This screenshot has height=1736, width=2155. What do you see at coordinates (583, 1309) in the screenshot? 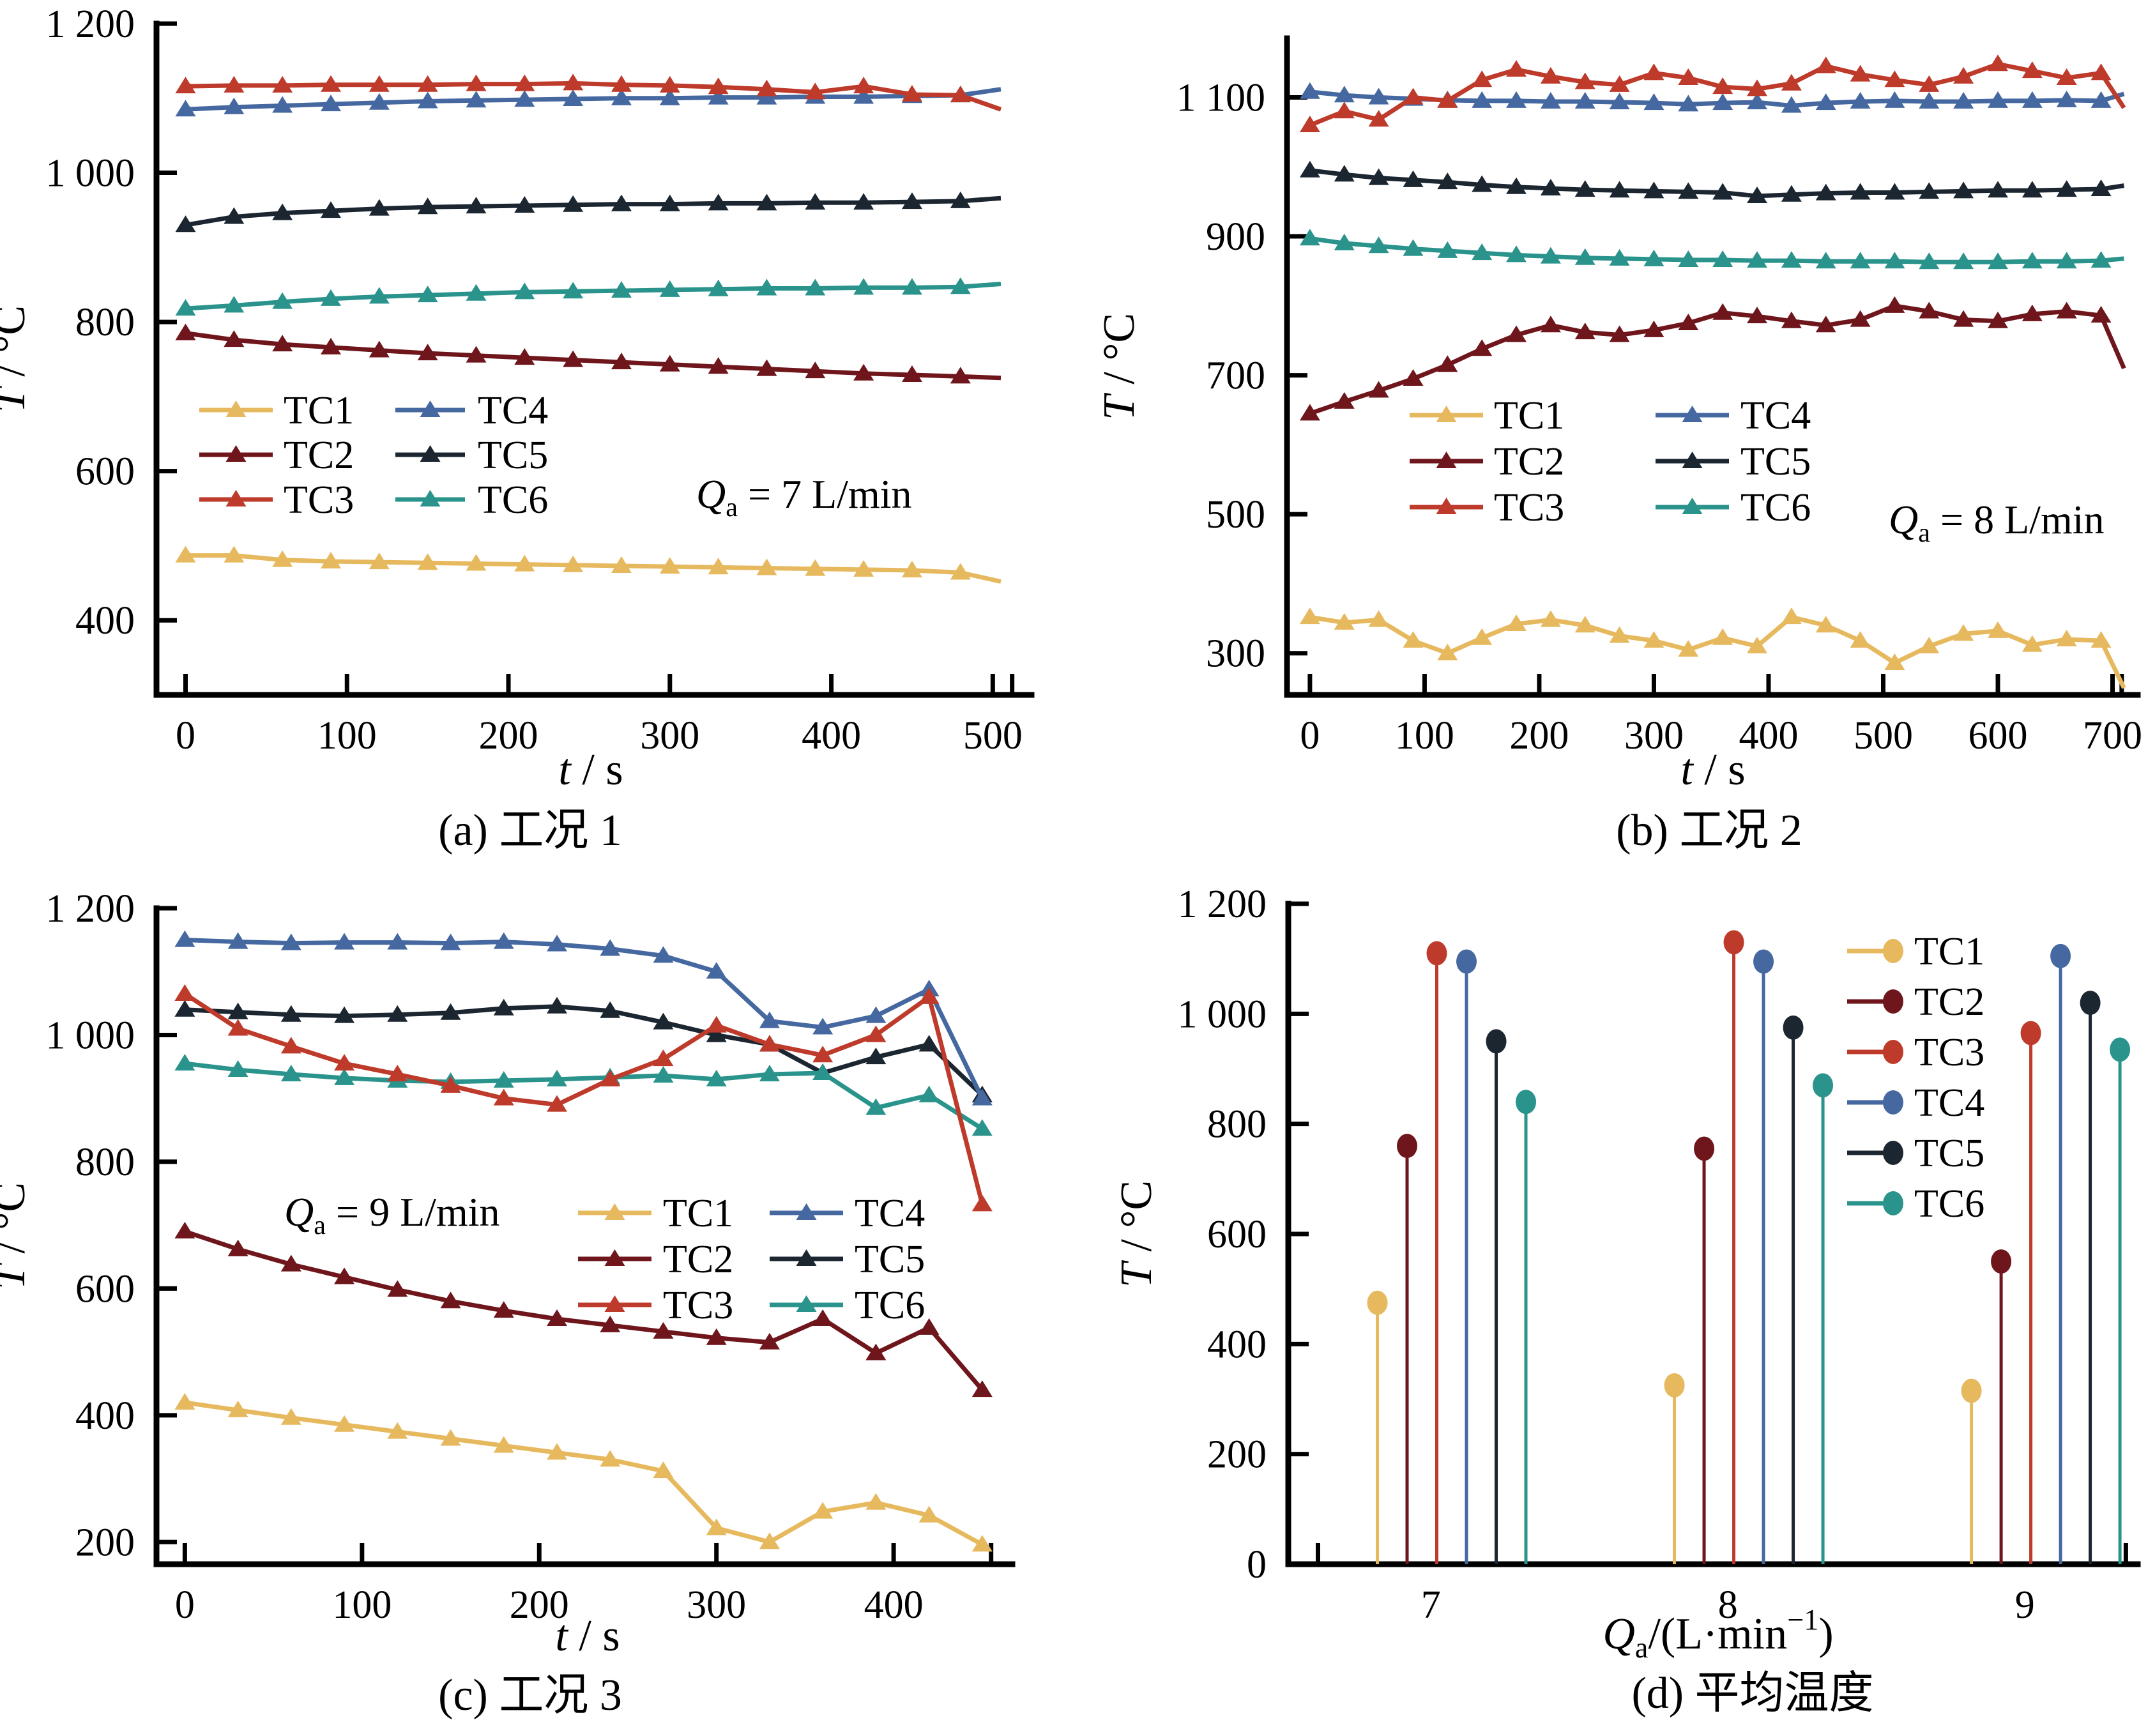
I see `c-series-TC2-markers` at bounding box center [583, 1309].